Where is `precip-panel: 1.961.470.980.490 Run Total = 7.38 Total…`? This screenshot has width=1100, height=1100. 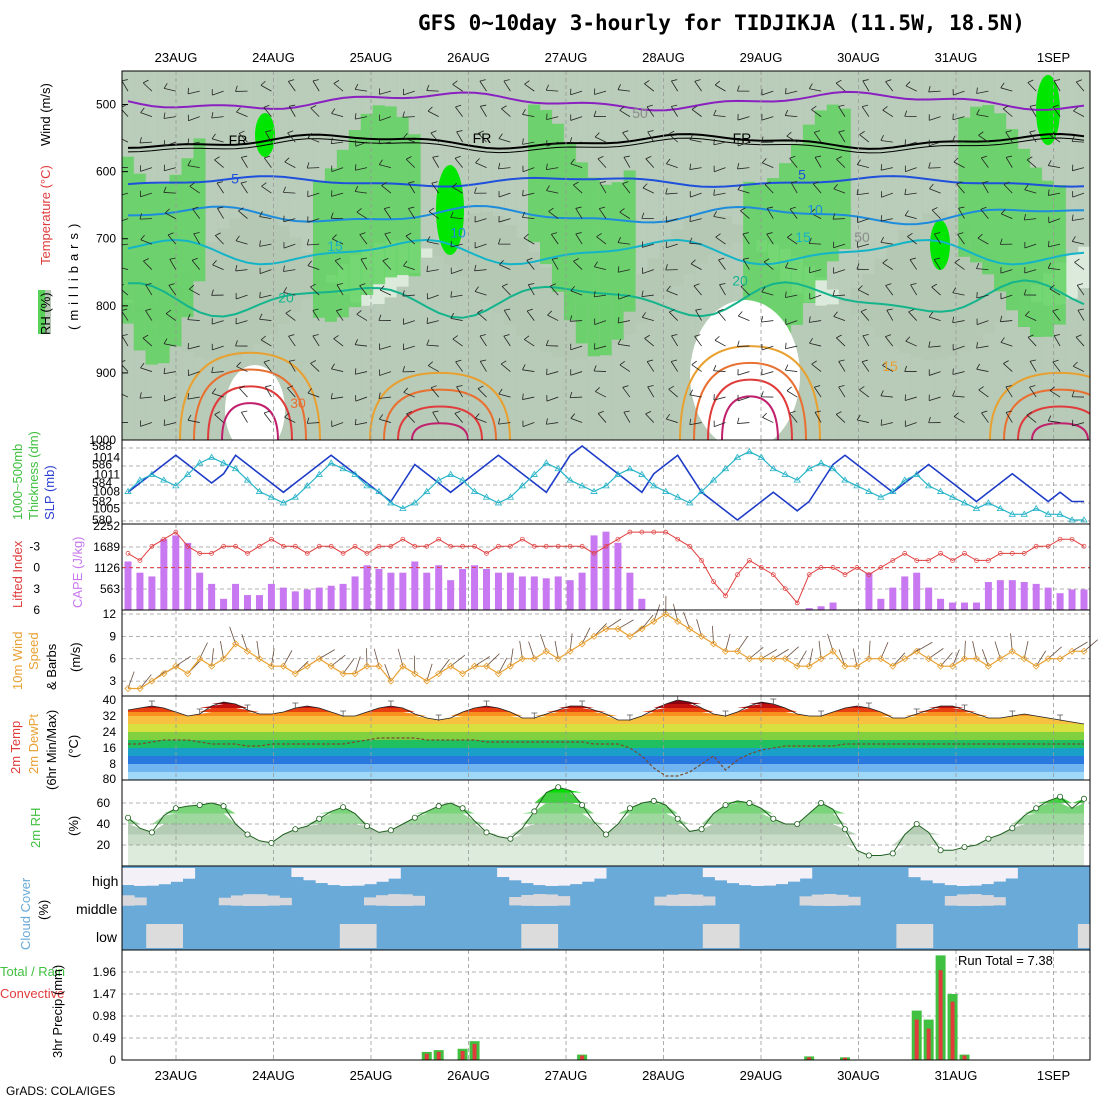
precip-panel: 1.961.470.980.490 Run Total = 7.38 Total… is located at coordinates (545, 1008).